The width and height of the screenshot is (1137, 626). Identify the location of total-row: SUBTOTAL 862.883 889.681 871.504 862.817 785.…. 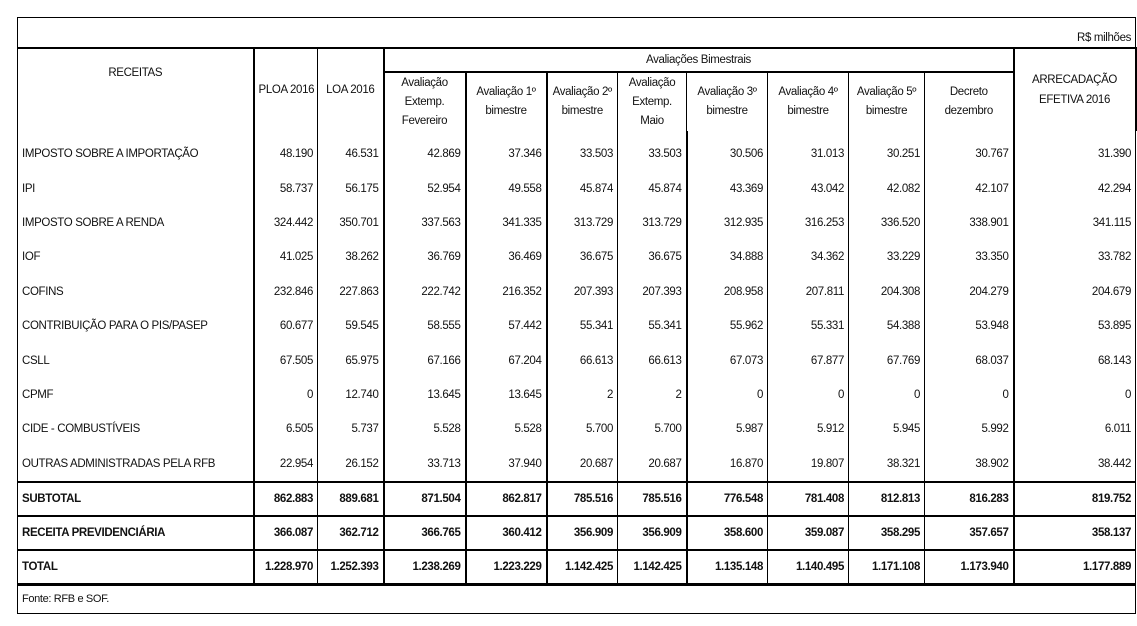
(577, 498).